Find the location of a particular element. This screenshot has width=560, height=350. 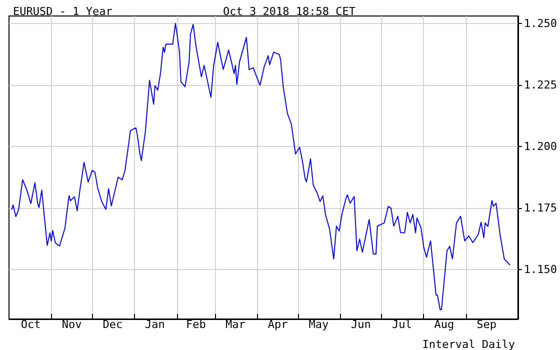

x-tick-label: Jul is located at coordinates (402, 324).